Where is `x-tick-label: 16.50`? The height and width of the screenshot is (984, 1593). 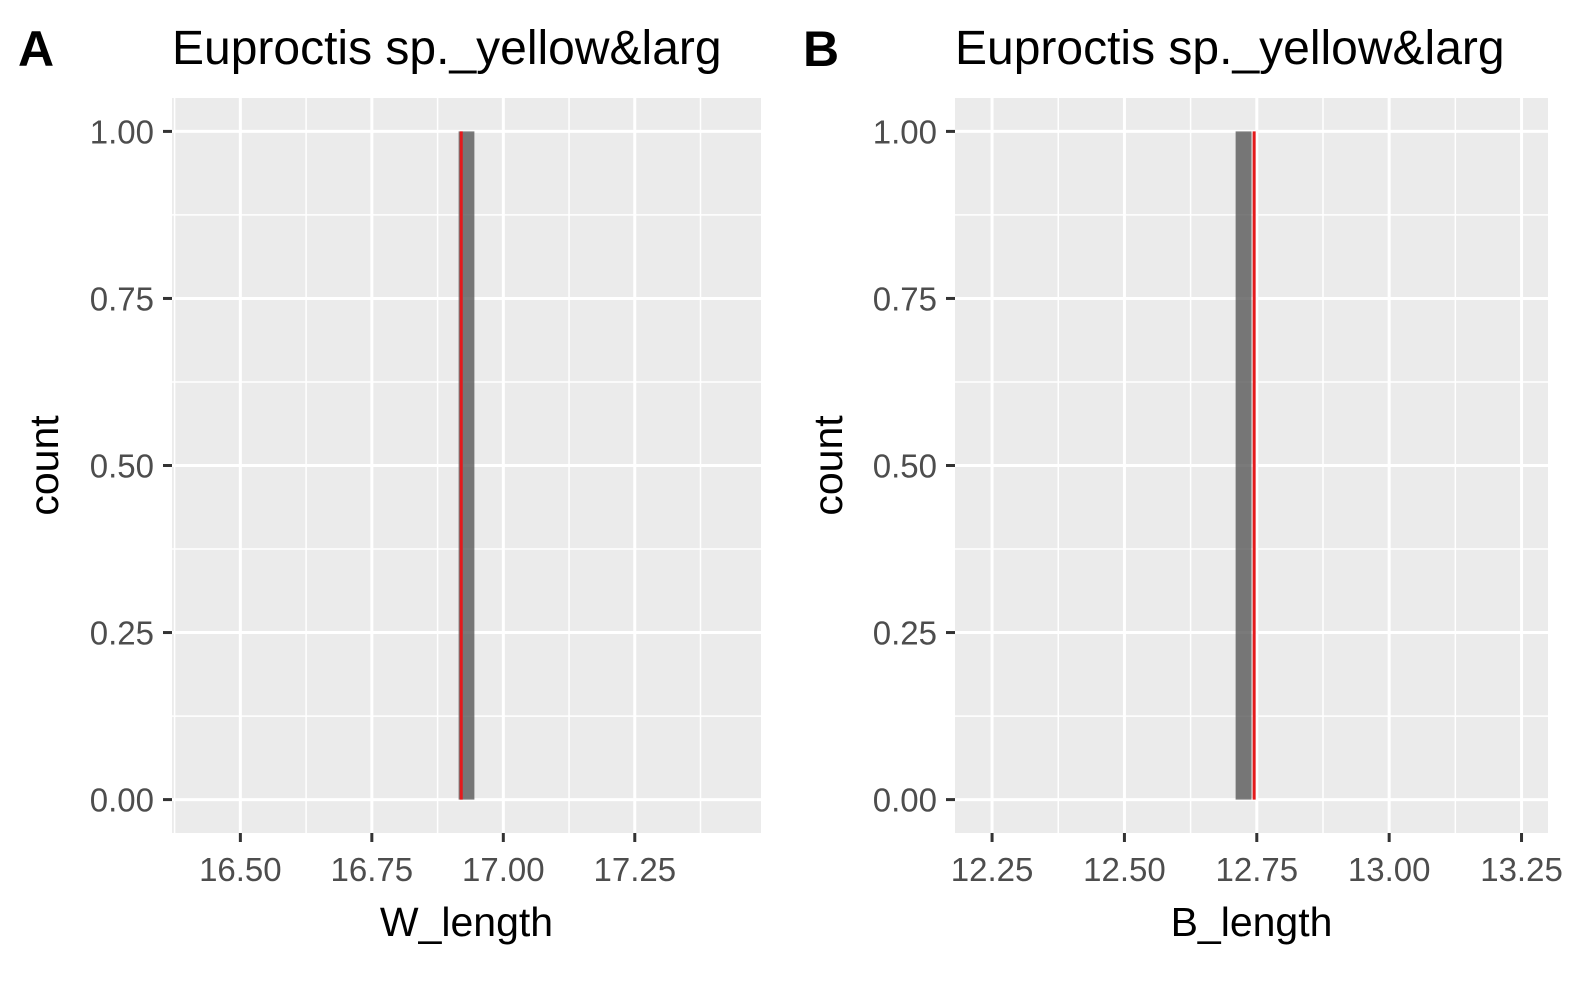 x-tick-label: 16.50 is located at coordinates (240, 869).